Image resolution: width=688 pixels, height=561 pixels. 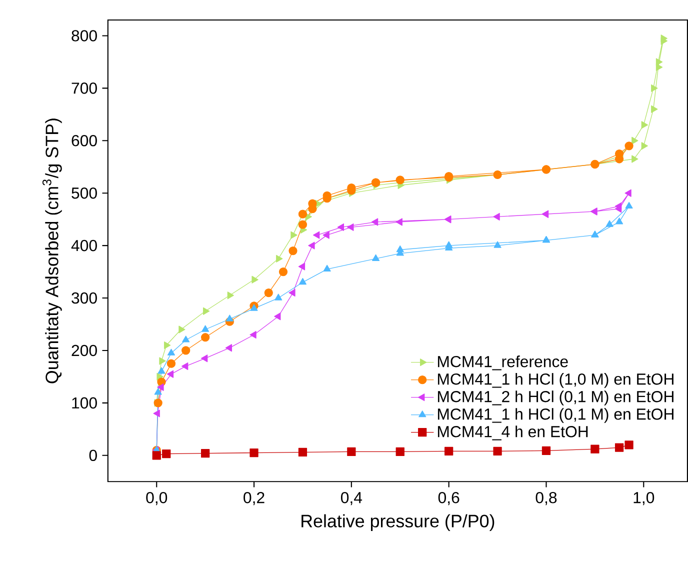 What do you see at coordinates (351, 499) in the screenshot?
I see `x-tick-label: 0,4` at bounding box center [351, 499].